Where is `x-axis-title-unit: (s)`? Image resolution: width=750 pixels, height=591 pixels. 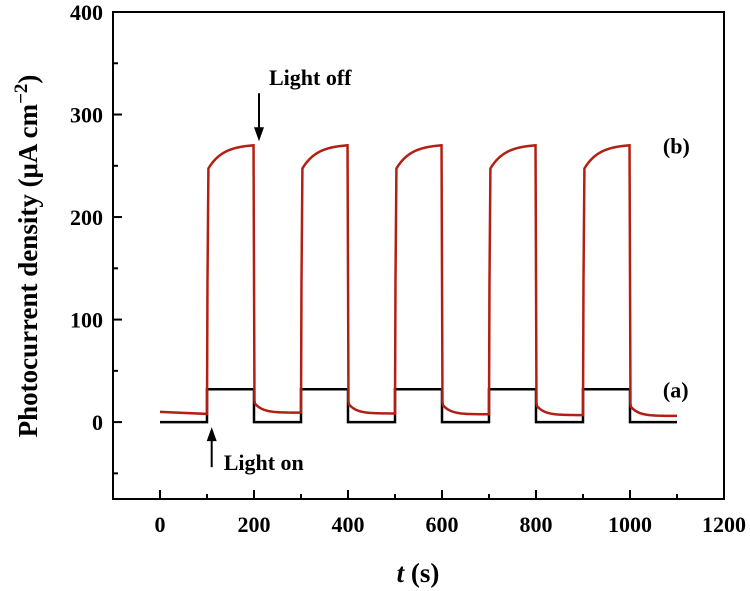
x-axis-title-unit: (s) is located at coordinates (421, 573).